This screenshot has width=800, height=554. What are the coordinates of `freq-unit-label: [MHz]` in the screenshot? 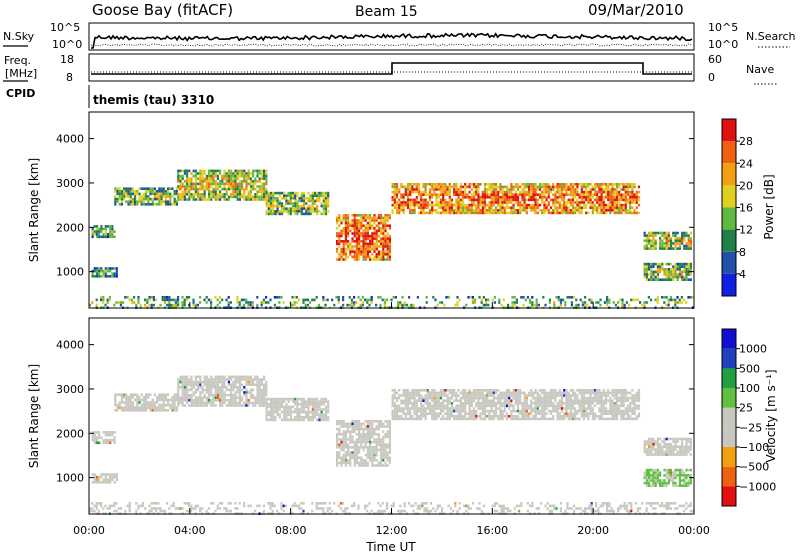 It's located at (21, 73).